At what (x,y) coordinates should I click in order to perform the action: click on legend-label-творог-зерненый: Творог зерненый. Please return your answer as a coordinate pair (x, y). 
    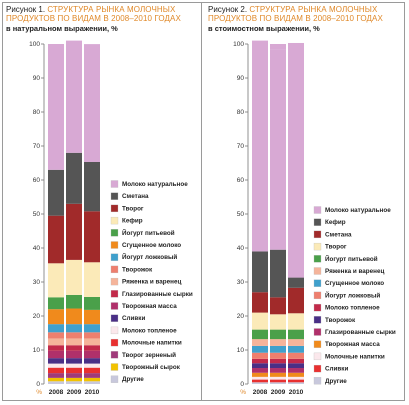
    Looking at the image, I should click on (149, 355).